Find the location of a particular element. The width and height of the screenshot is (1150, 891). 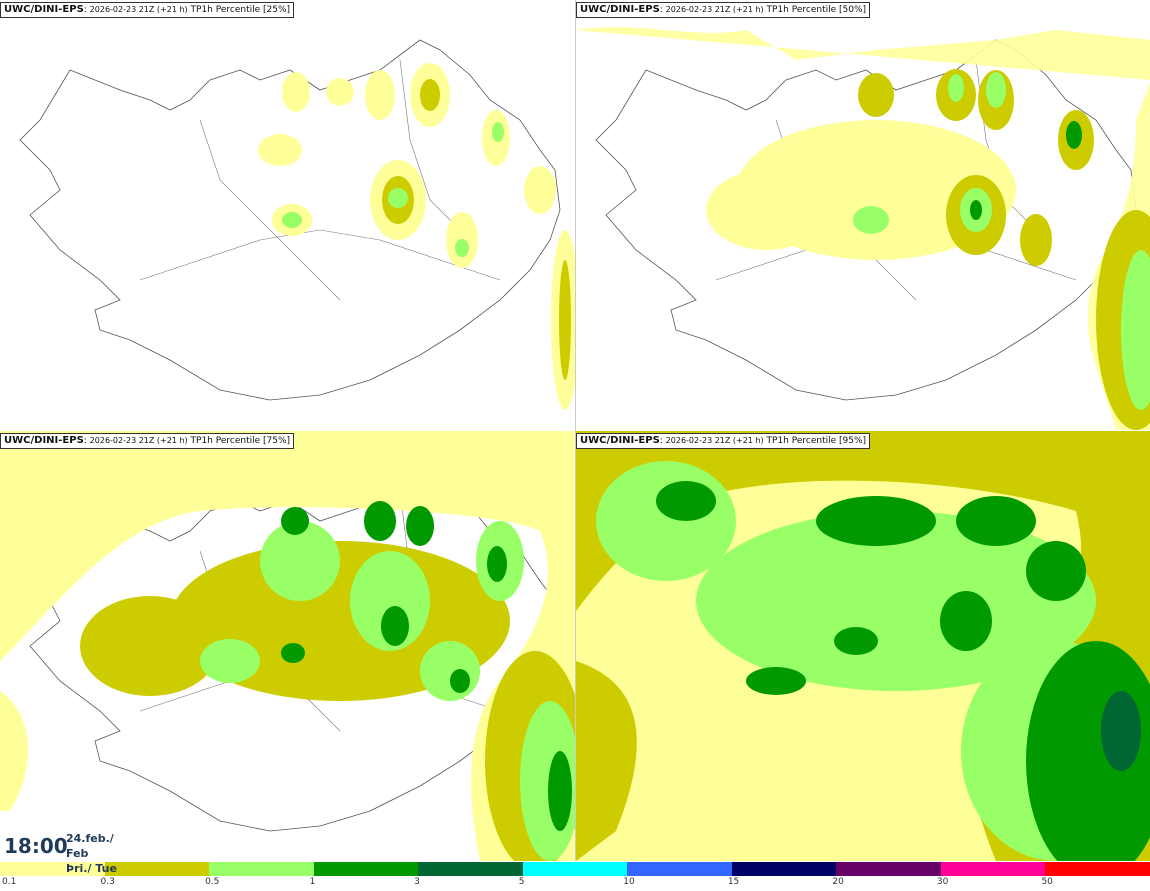

color-bar-tick-label: 10 is located at coordinates (629, 882).